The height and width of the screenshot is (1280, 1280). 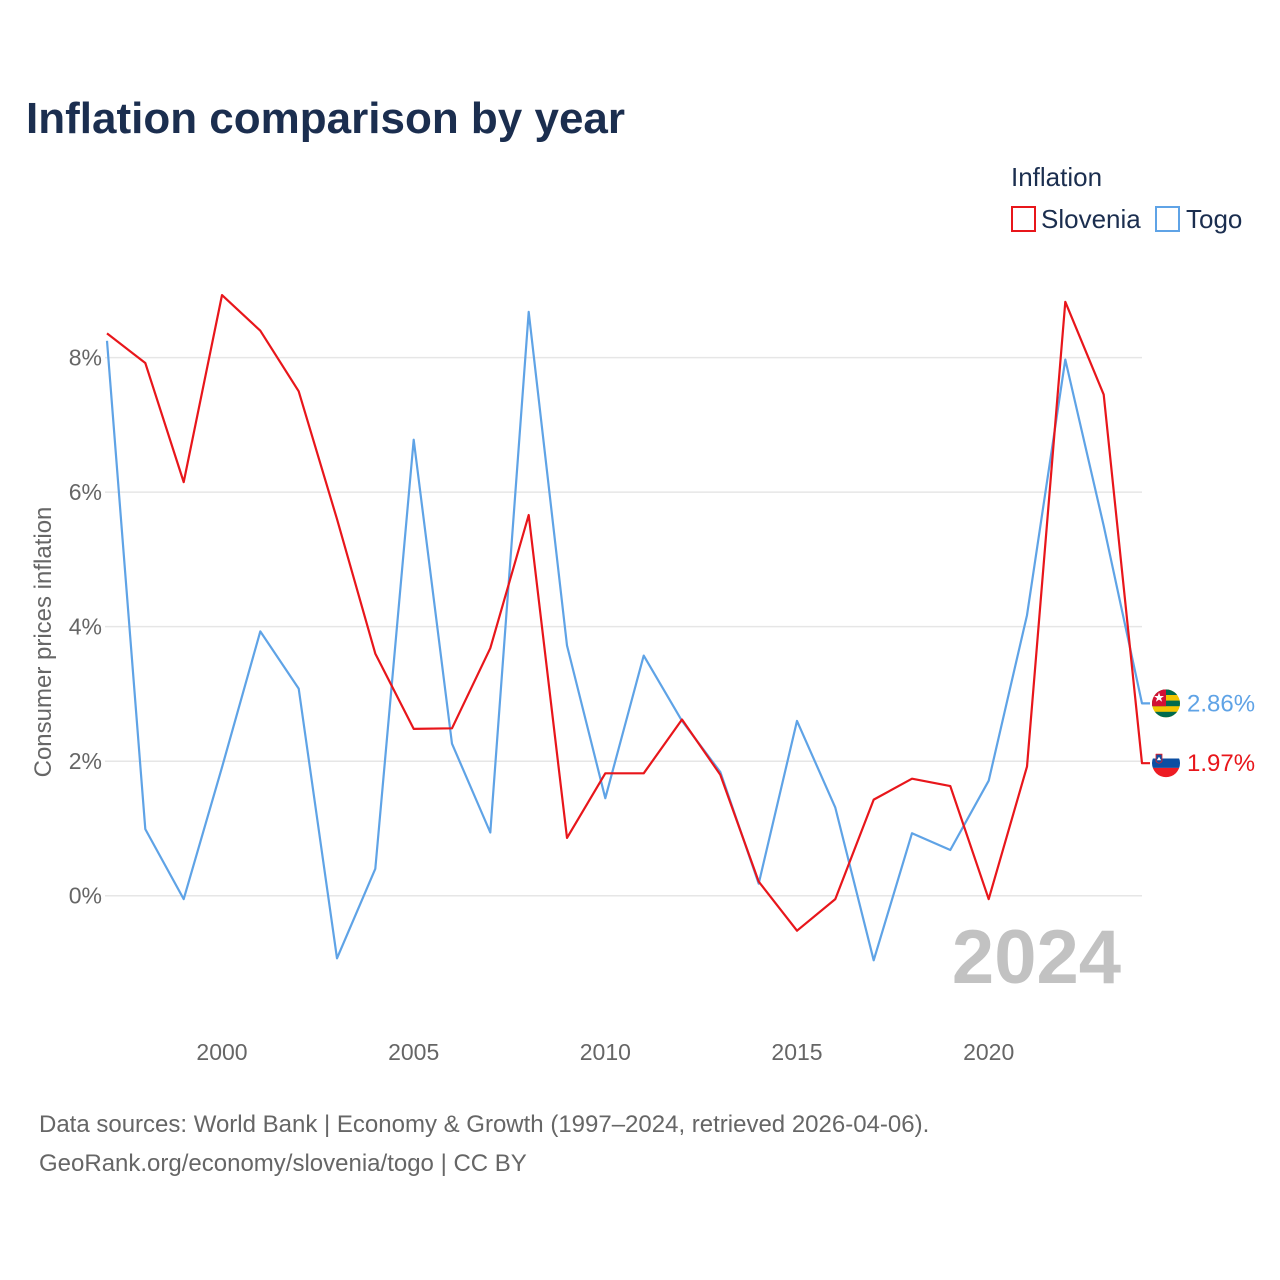 I want to click on end-label-slovenia: 1.97%, so click(x=1221, y=763).